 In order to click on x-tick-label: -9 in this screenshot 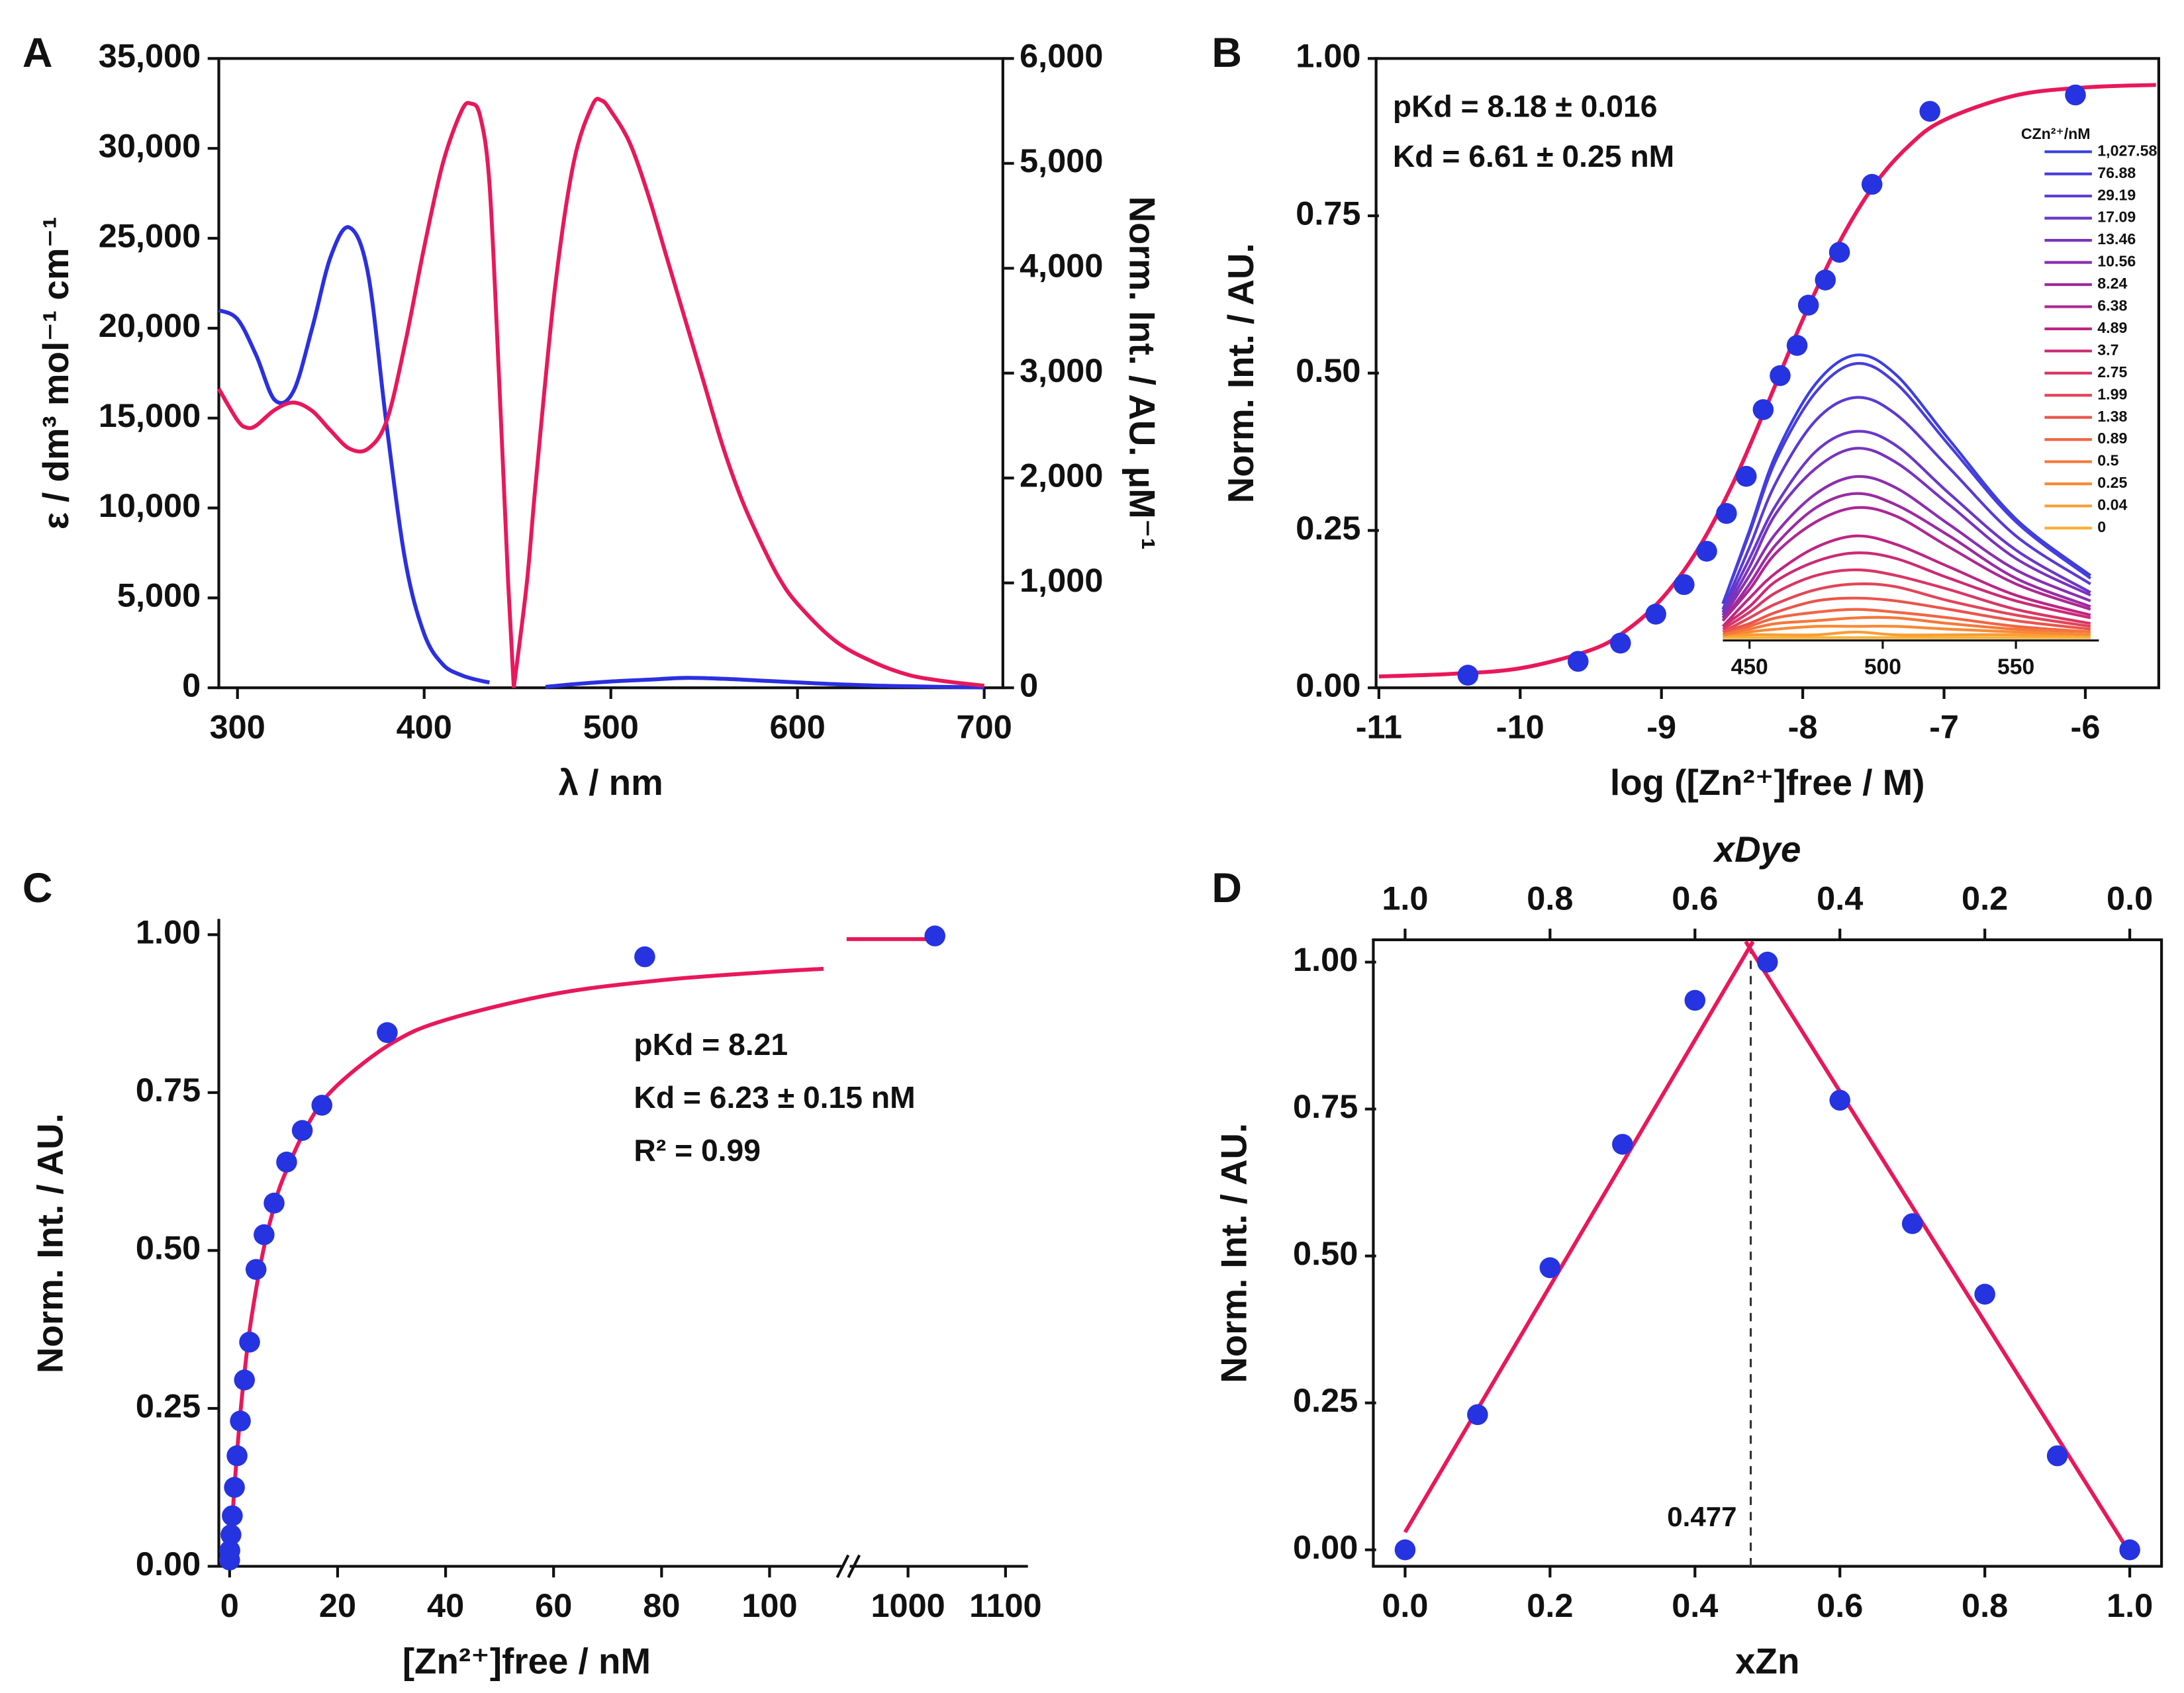, I will do `click(1661, 727)`.